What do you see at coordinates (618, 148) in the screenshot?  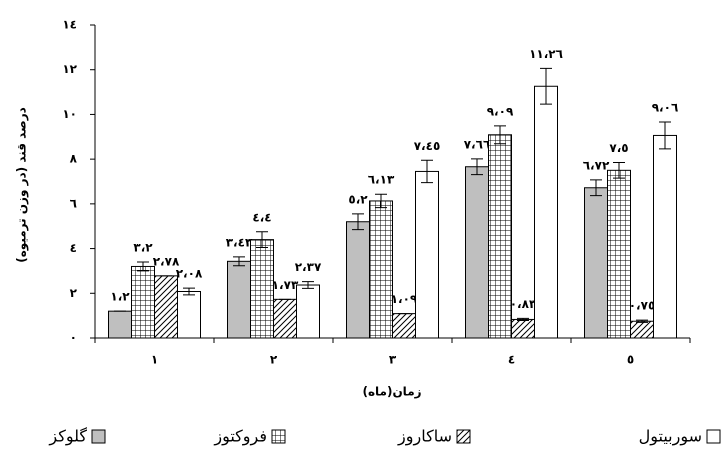 I see `value-label: ٧،٥` at bounding box center [618, 148].